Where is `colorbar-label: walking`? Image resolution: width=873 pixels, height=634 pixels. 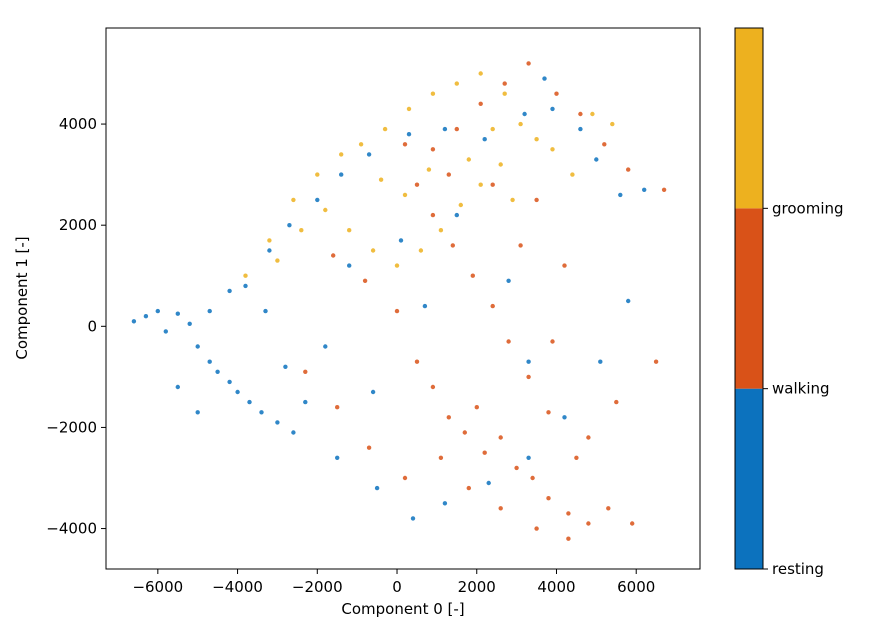 colorbar-label: walking is located at coordinates (801, 389).